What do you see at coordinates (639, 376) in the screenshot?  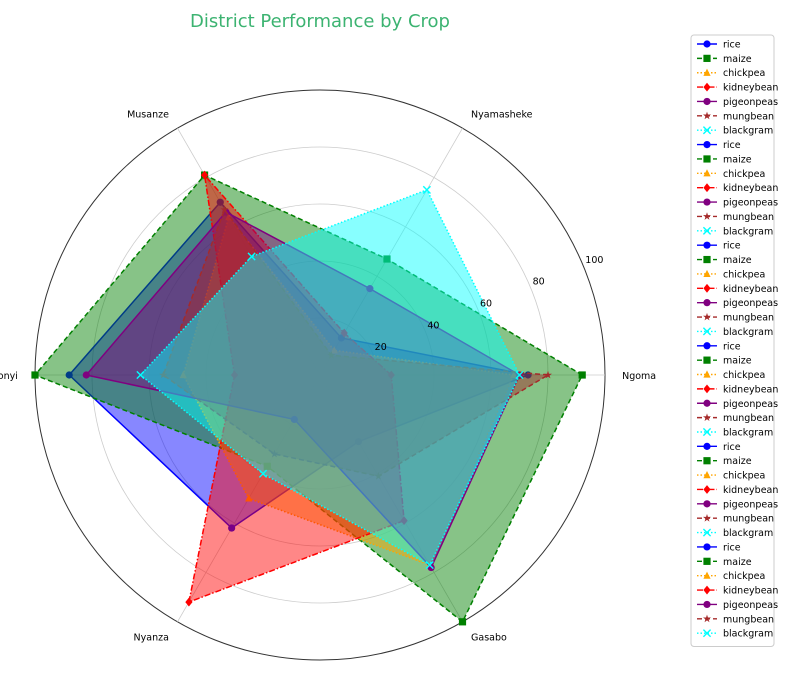 I see `axis-label-ngoma: Ngoma` at bounding box center [639, 376].